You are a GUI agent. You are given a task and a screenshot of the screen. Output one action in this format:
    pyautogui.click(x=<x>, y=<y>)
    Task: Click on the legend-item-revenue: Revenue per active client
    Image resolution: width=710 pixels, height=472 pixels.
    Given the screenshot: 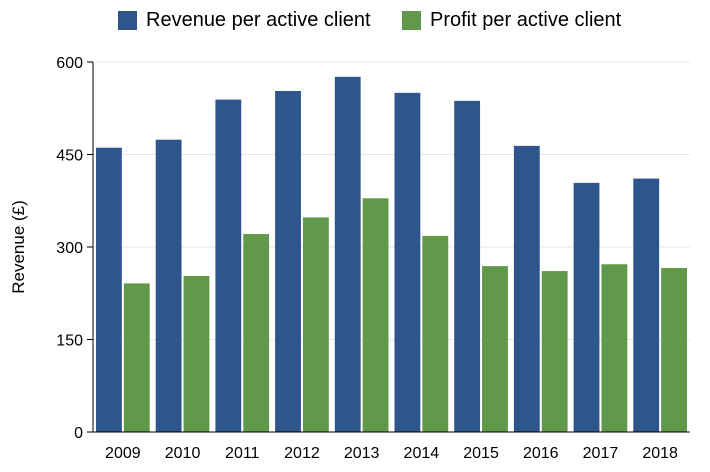 What is the action you would take?
    pyautogui.click(x=244, y=20)
    